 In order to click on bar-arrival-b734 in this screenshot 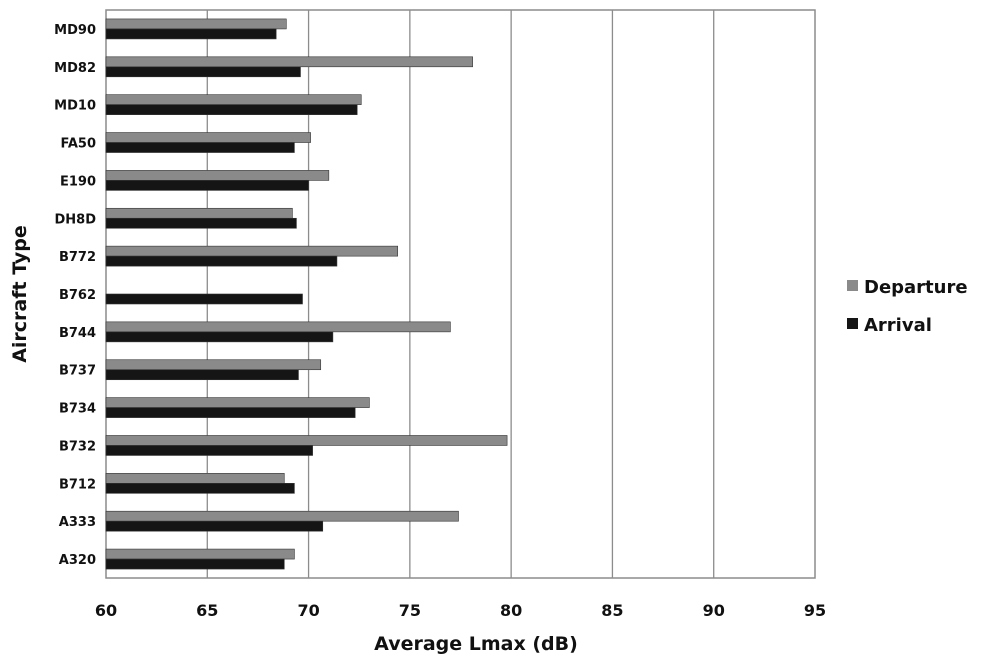, I will do `click(230, 412)`.